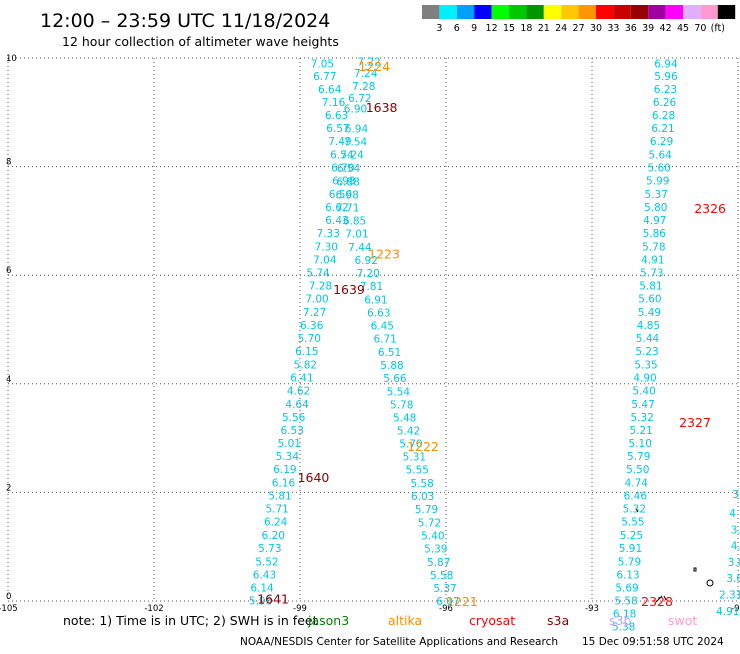 This screenshot has width=740, height=654. I want to click on wave-height-point: 5.25, so click(631, 536).